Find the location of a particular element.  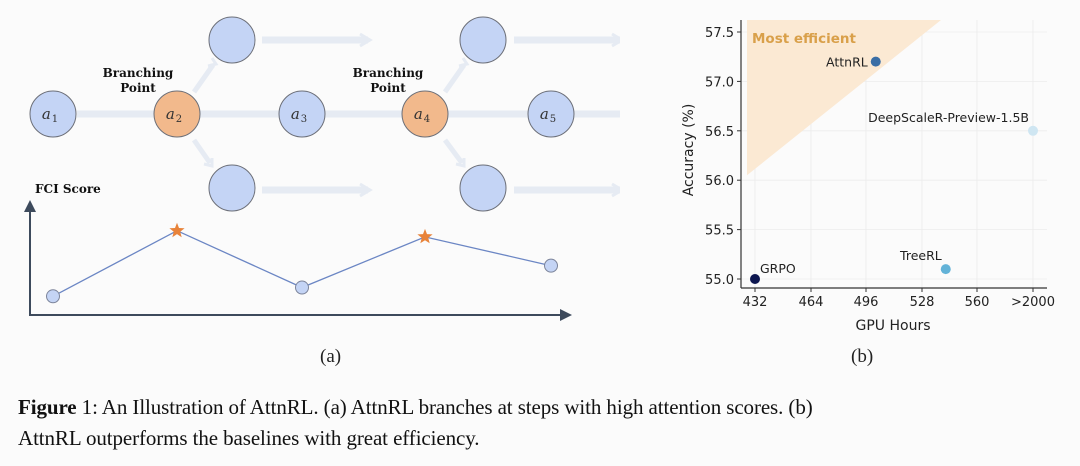

point-label-attnrl: AttnRL is located at coordinates (847, 62).